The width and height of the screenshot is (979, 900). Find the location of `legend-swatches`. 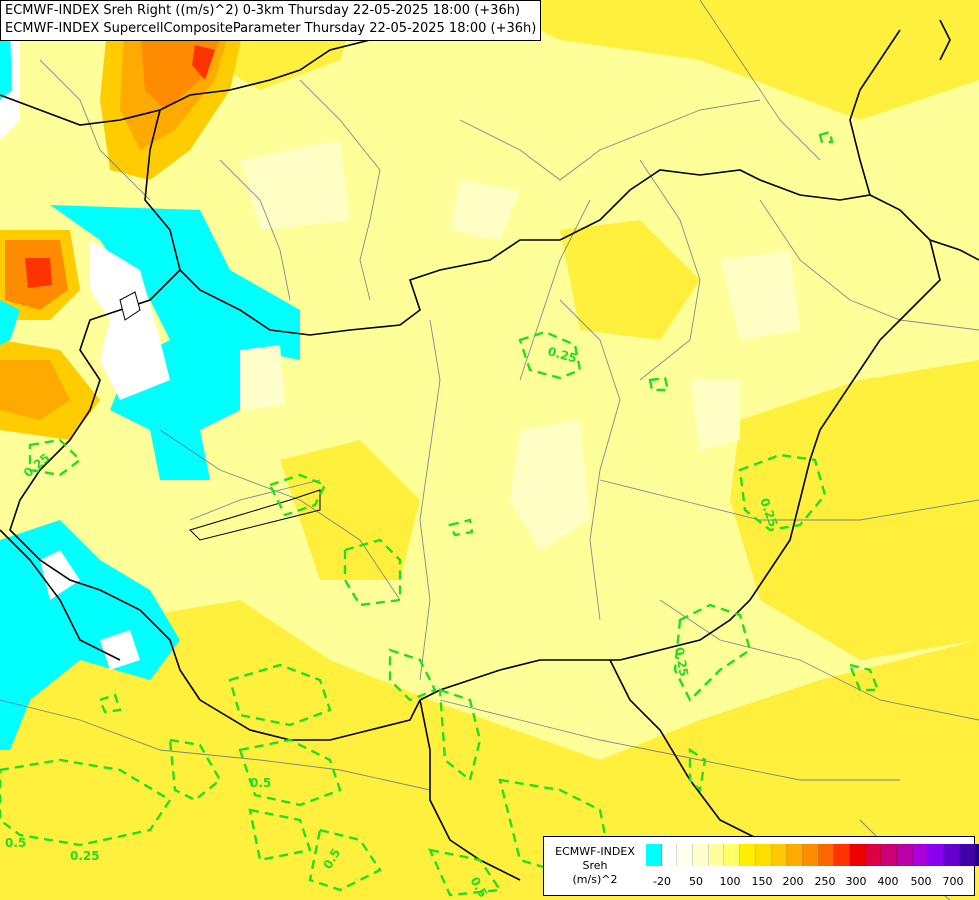

legend-swatches is located at coordinates (812, 855).